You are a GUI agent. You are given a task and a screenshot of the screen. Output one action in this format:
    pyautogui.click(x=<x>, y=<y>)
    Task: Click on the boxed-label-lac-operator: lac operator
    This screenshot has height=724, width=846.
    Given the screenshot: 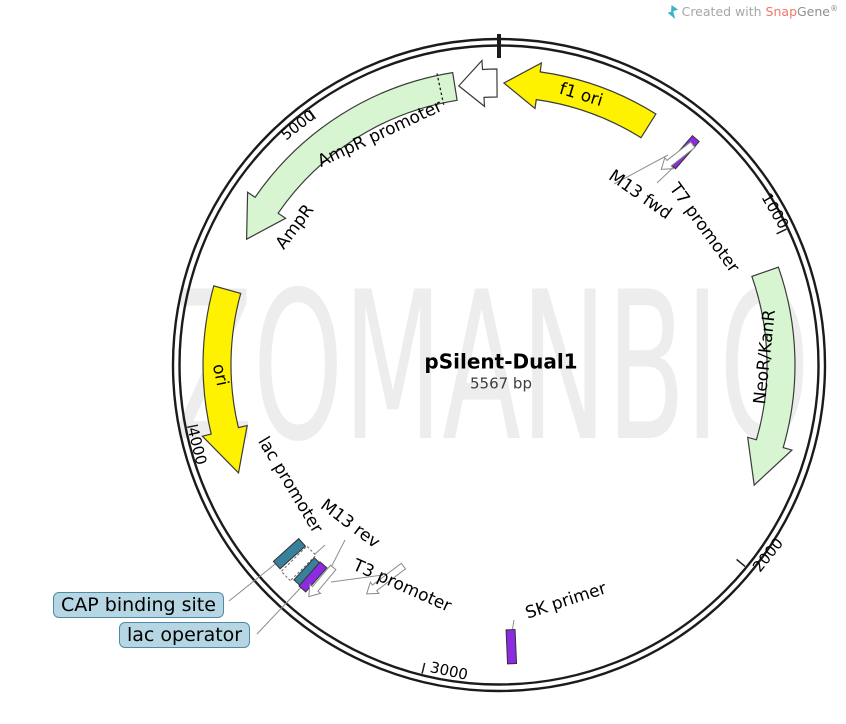 What is the action you would take?
    pyautogui.click(x=185, y=635)
    